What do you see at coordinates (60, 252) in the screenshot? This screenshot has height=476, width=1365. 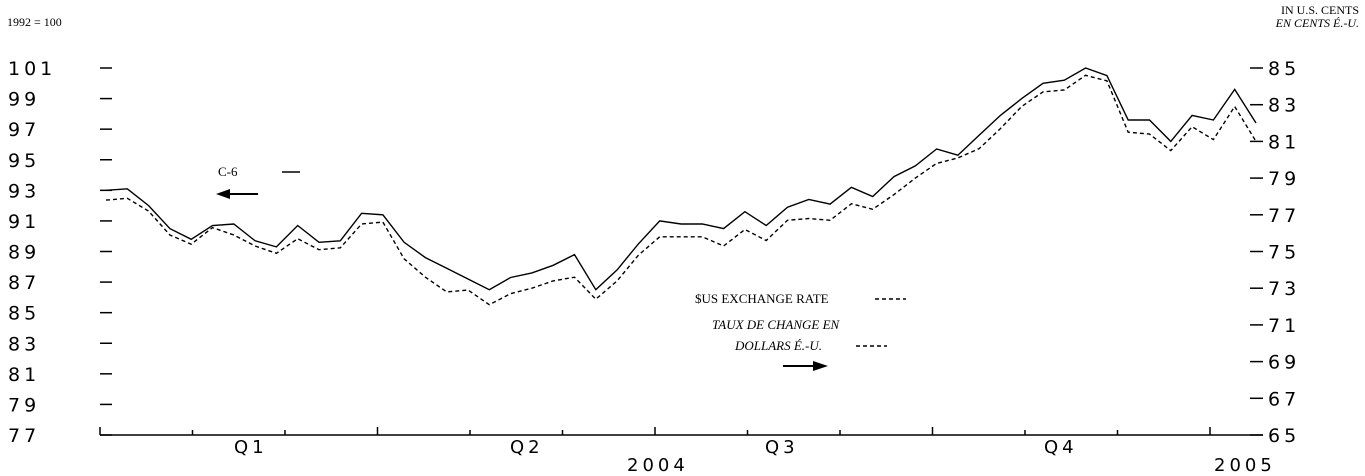 I see `left-axis-ticks: 101 99 97 95 93 91 89 87 85 83 81 79 77` at bounding box center [60, 252].